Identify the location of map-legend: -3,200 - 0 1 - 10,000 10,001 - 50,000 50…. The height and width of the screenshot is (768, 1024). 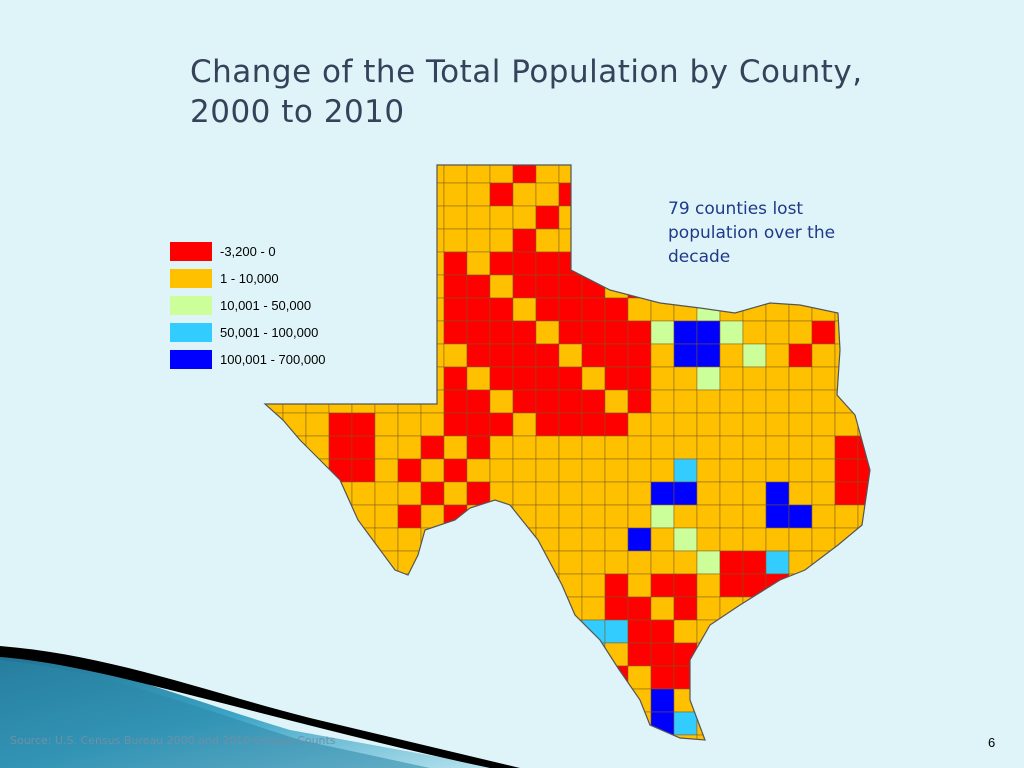
(248, 305).